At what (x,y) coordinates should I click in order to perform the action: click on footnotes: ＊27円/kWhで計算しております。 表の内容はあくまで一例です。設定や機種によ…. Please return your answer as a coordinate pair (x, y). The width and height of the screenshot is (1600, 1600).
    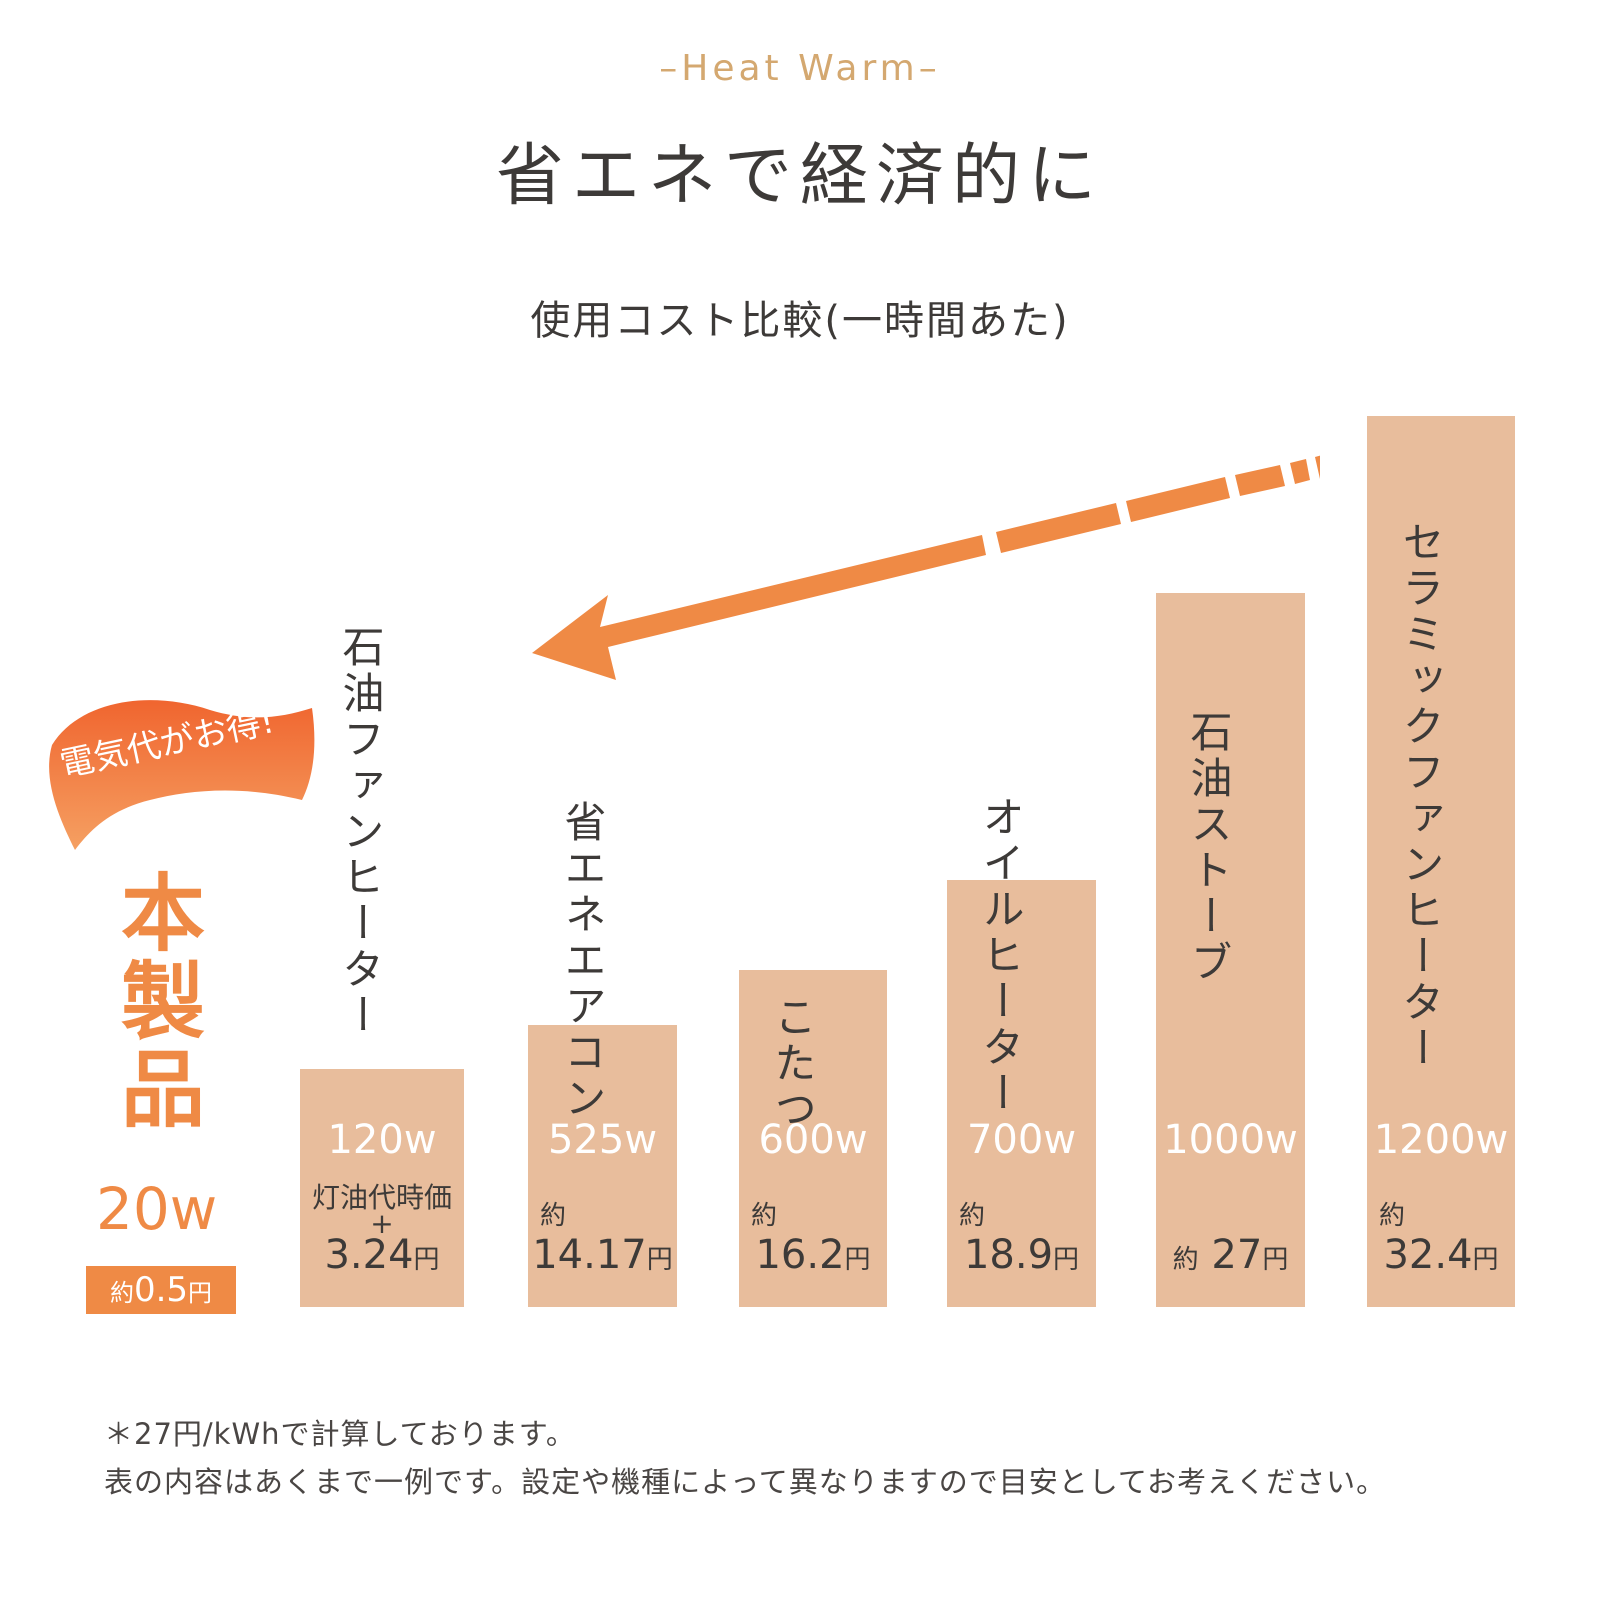
    Looking at the image, I should click on (745, 1458).